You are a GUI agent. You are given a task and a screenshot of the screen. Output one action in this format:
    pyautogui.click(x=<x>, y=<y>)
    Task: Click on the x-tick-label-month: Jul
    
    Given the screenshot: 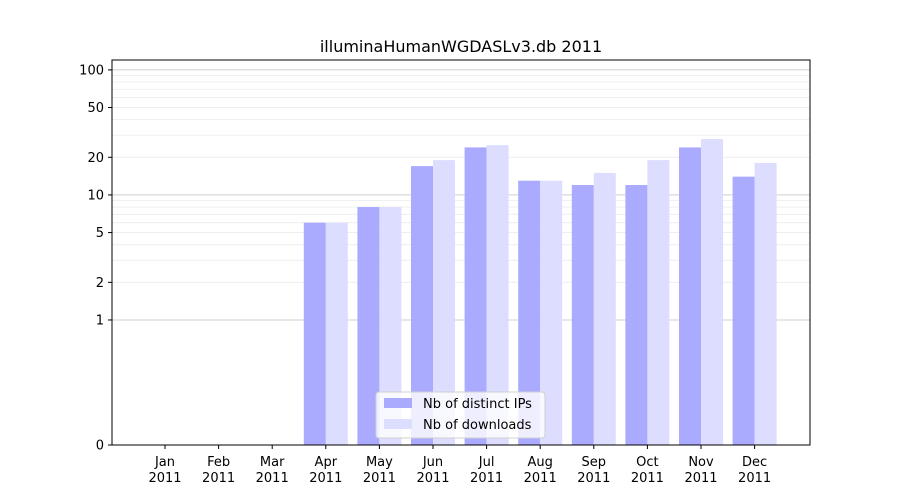 What is the action you would take?
    pyautogui.click(x=486, y=462)
    